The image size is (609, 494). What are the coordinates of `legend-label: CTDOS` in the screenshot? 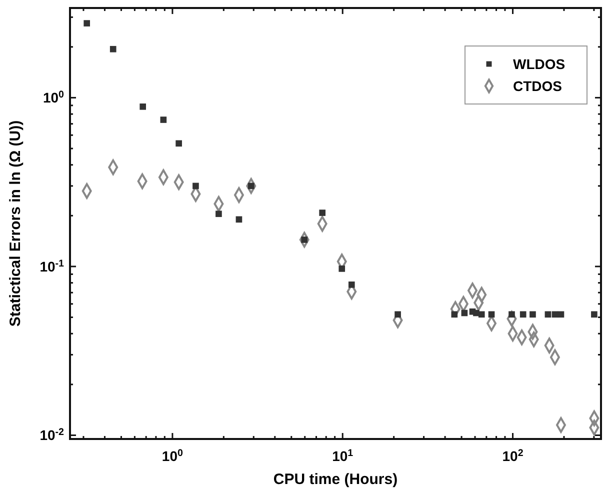 It's located at (537, 86).